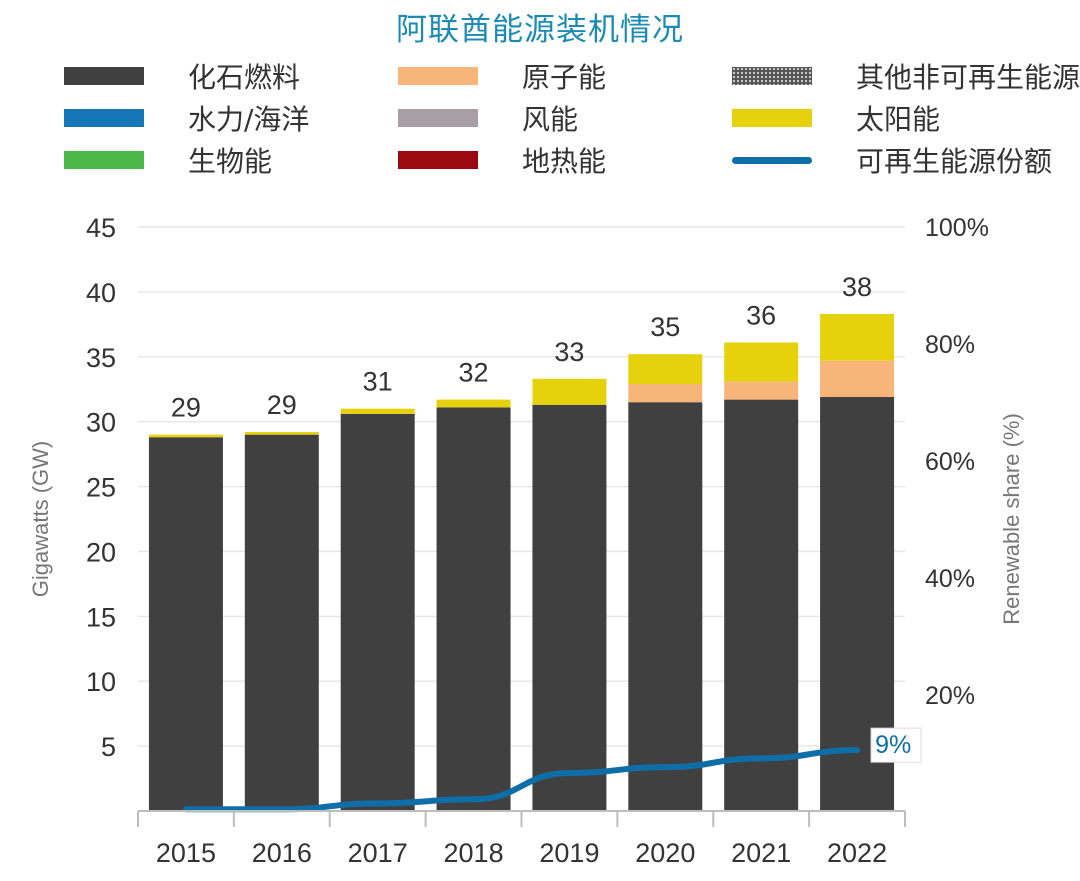 This screenshot has height=881, width=1080. What do you see at coordinates (1011, 519) in the screenshot?
I see `y2-axis-title: Renewable share (%)` at bounding box center [1011, 519].